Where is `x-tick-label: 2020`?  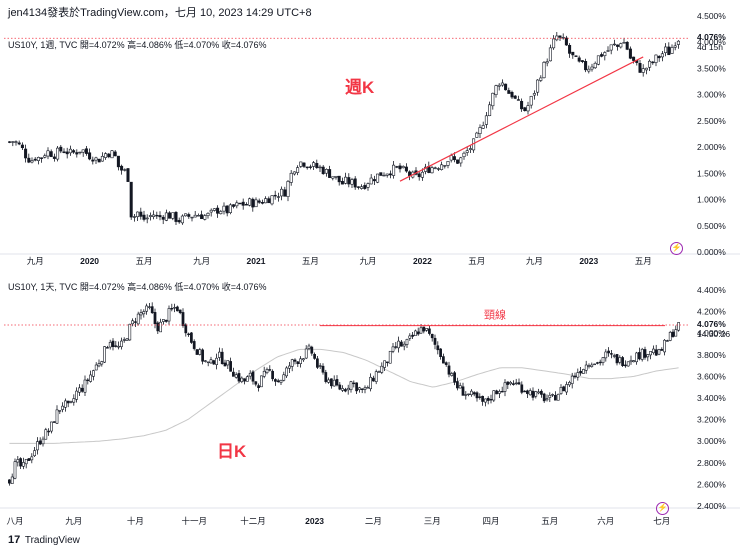 x-tick-label: 2020 is located at coordinates (89, 261).